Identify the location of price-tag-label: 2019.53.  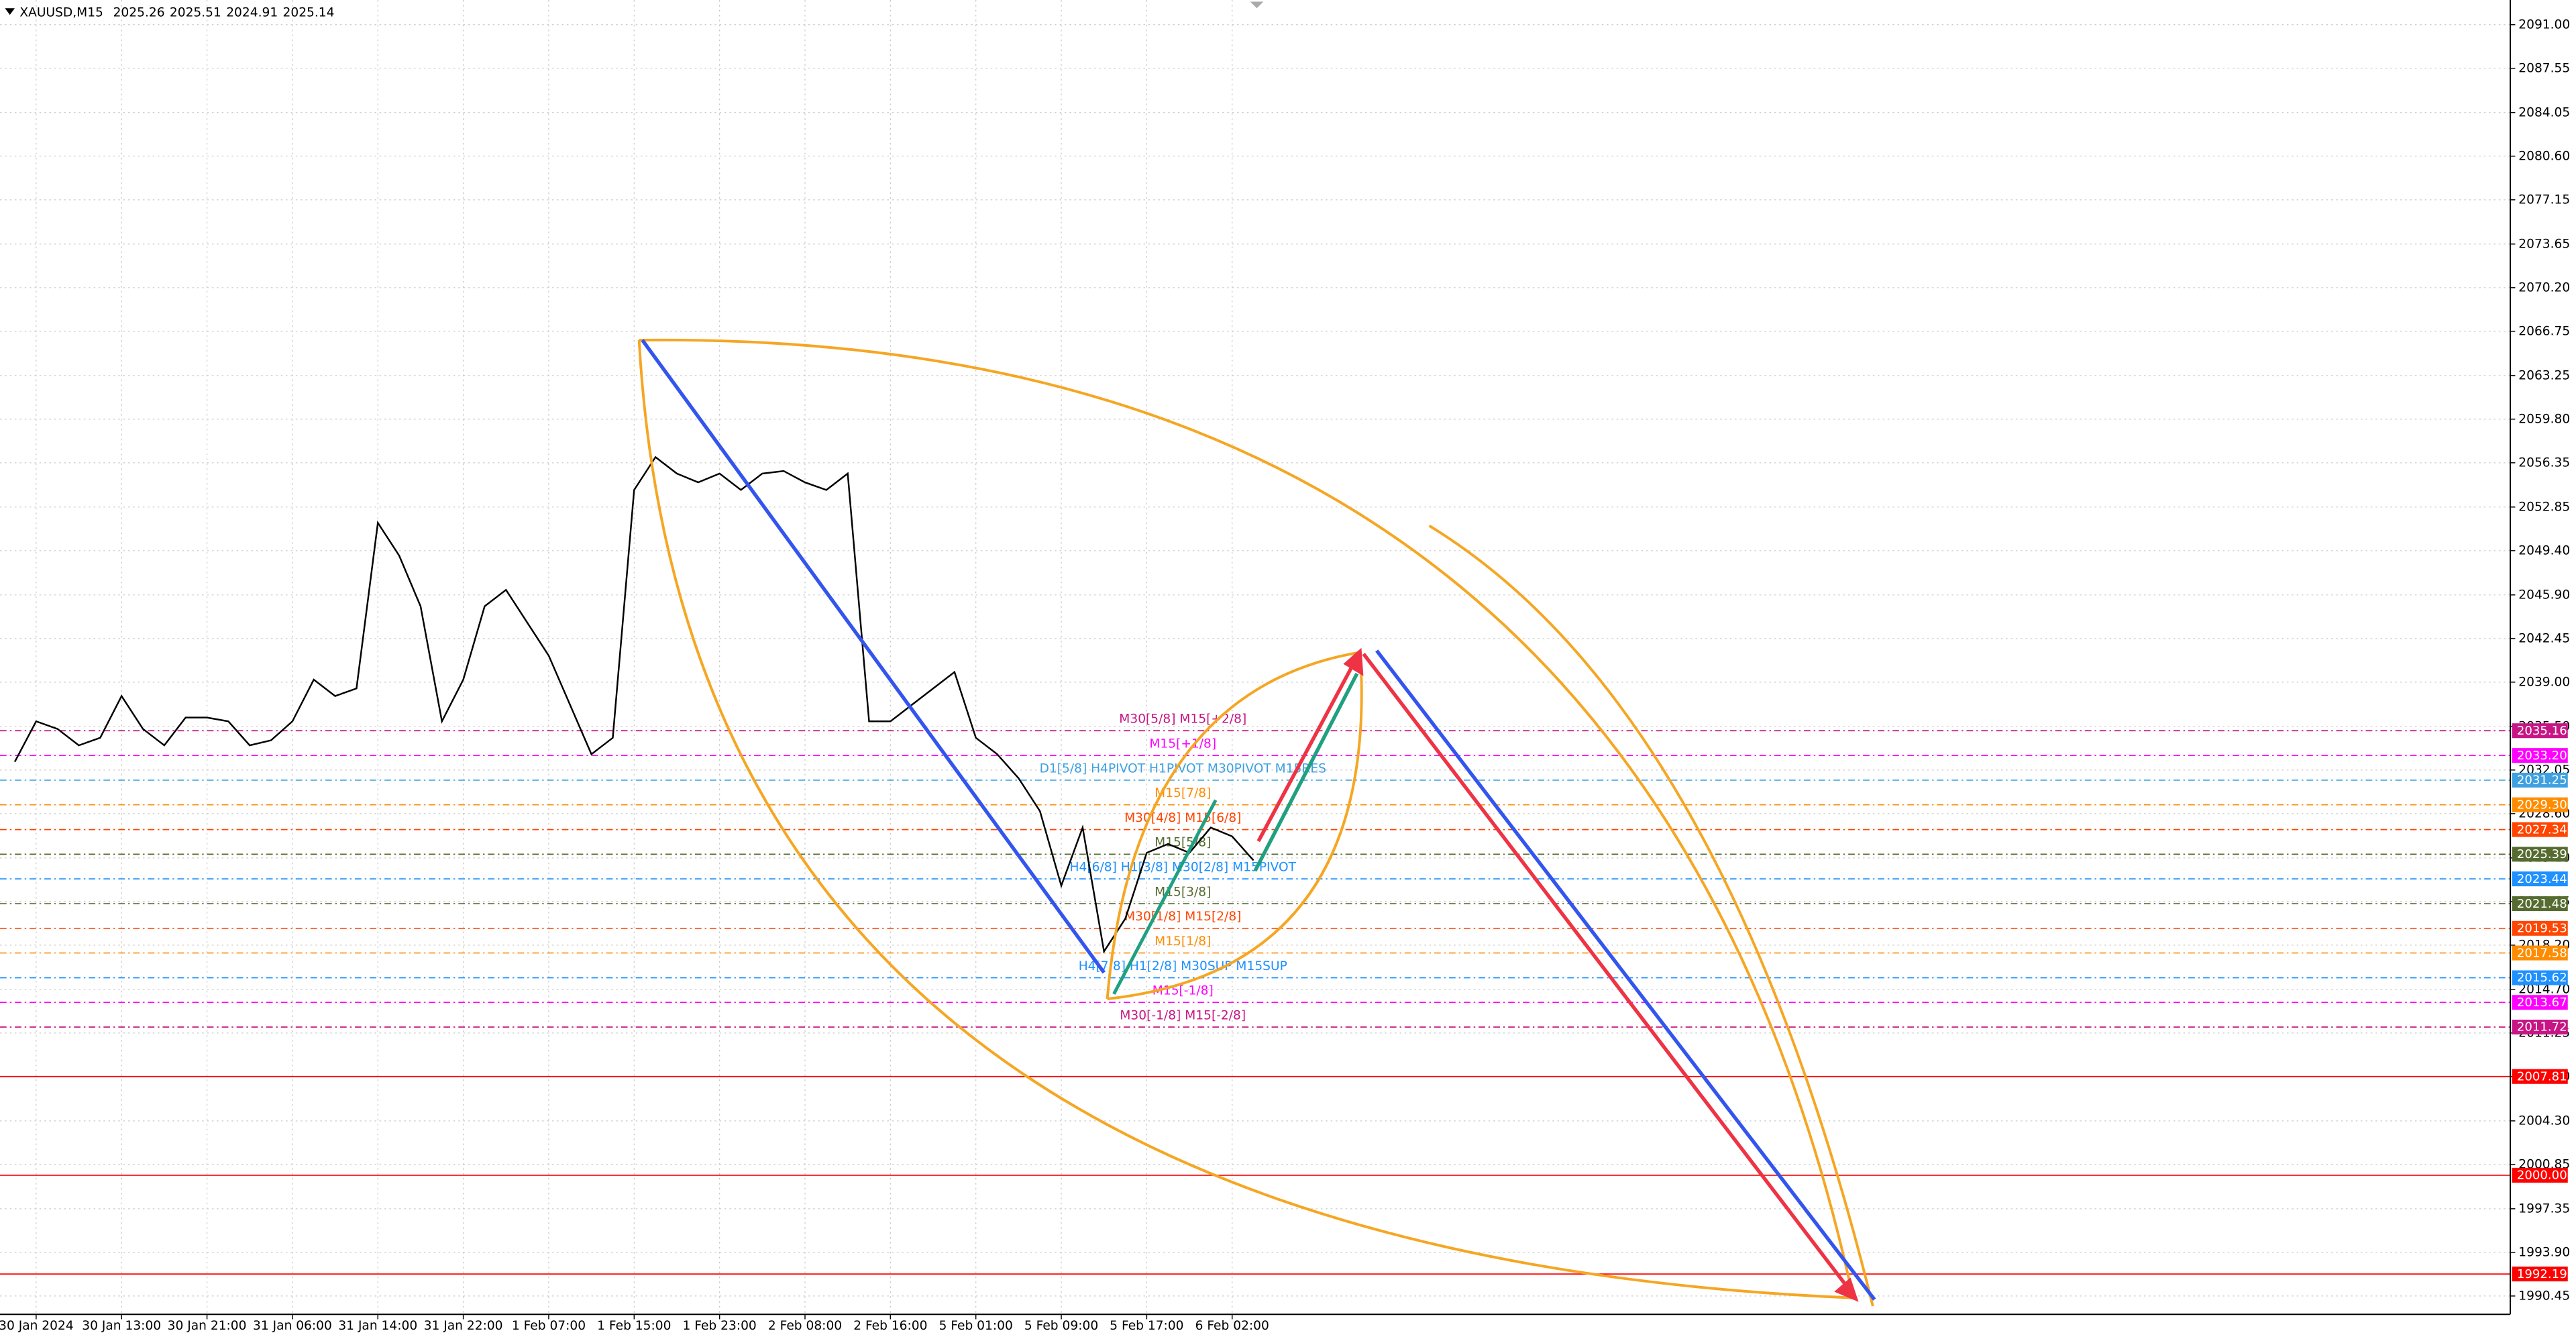
(2542, 929).